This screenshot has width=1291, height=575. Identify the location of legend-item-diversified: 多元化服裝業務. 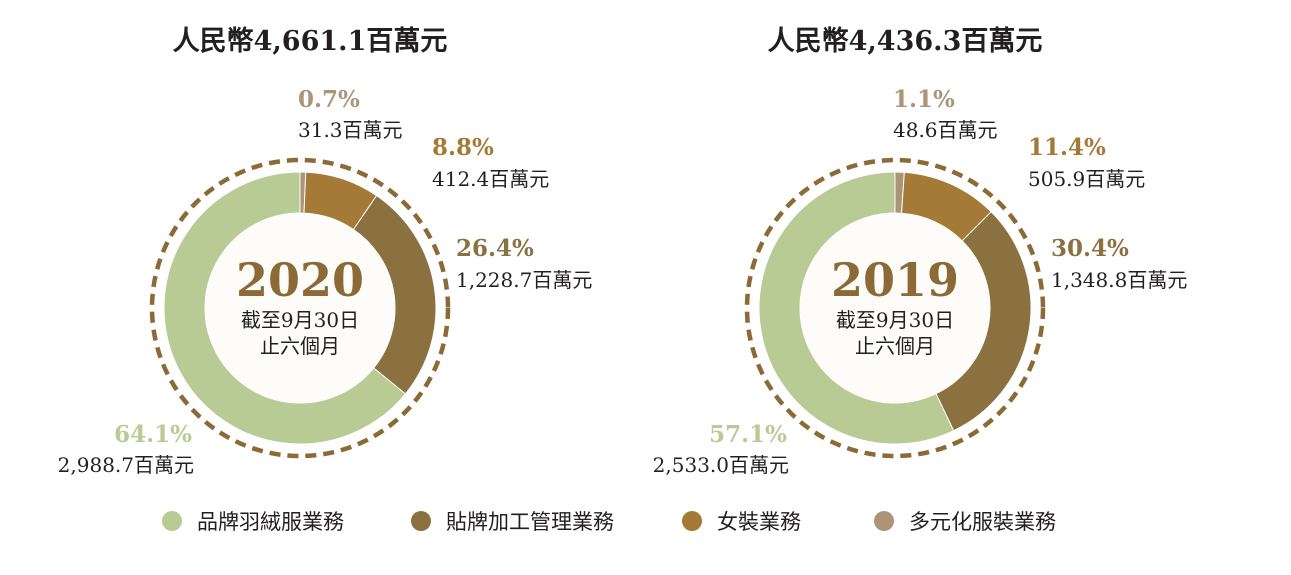
(965, 522).